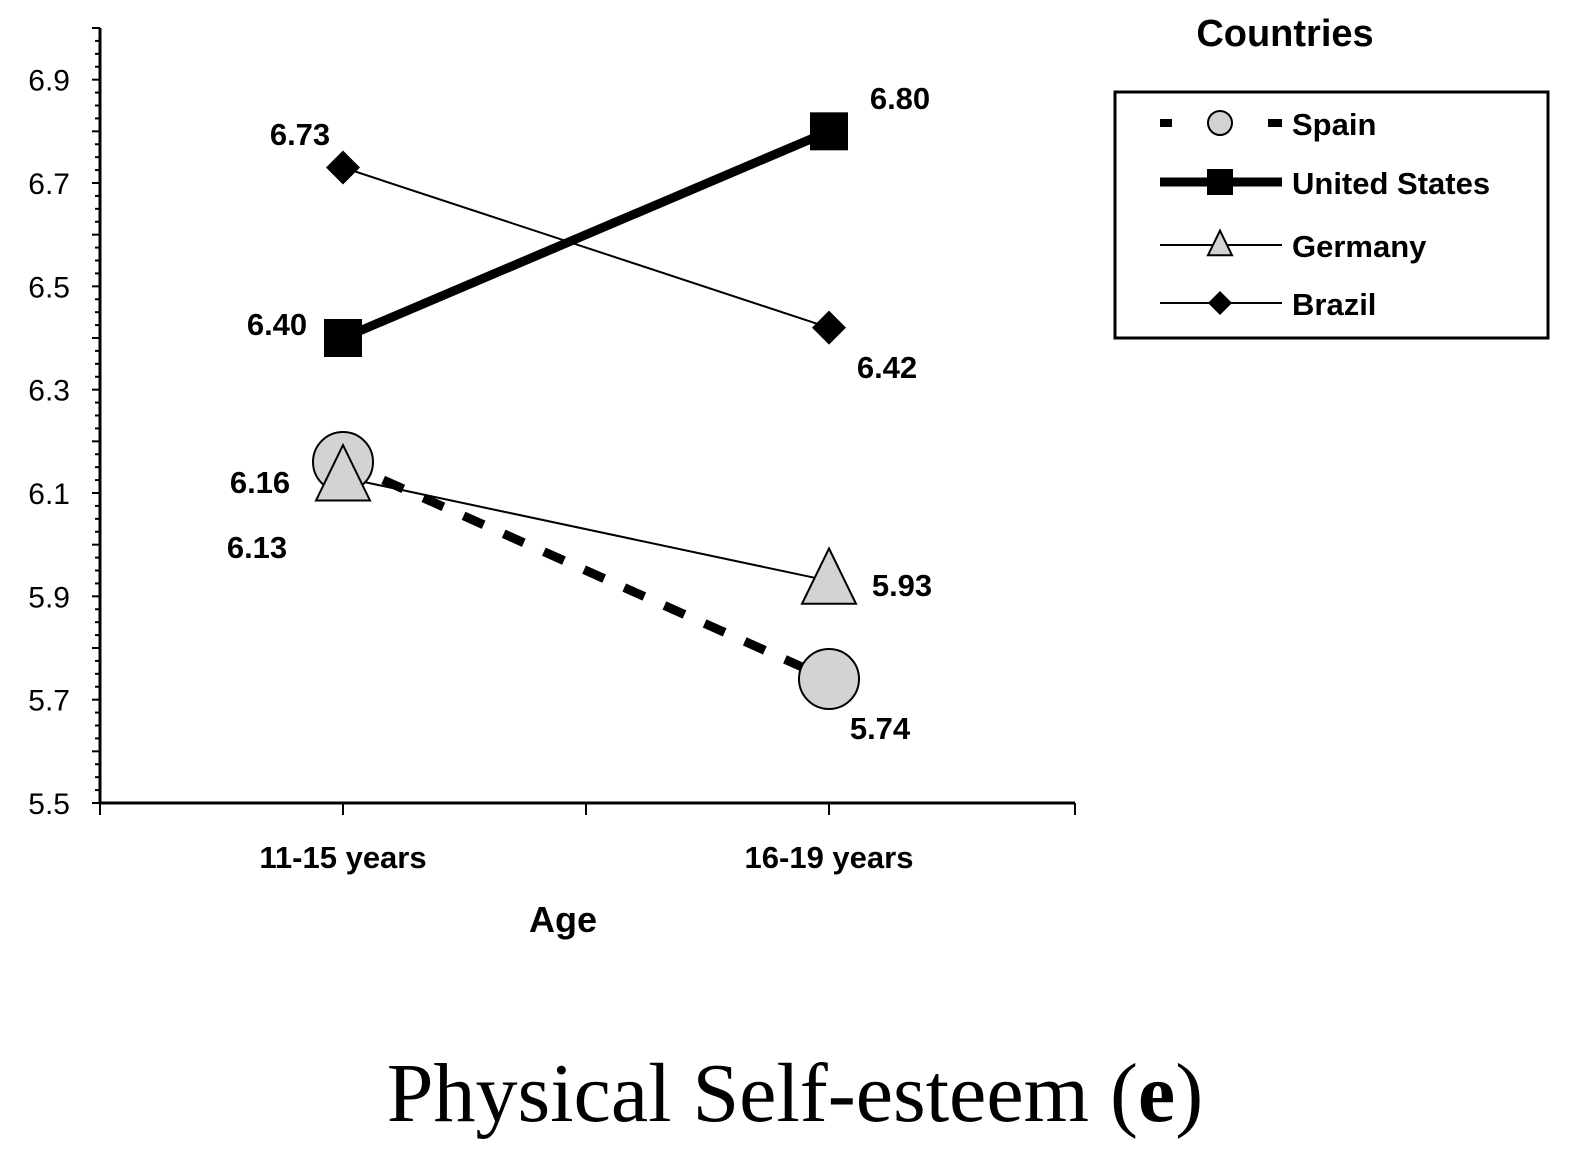 This screenshot has width=1590, height=1170. Describe the element at coordinates (1156, 1093) in the screenshot. I see `caption-letter: e` at that location.